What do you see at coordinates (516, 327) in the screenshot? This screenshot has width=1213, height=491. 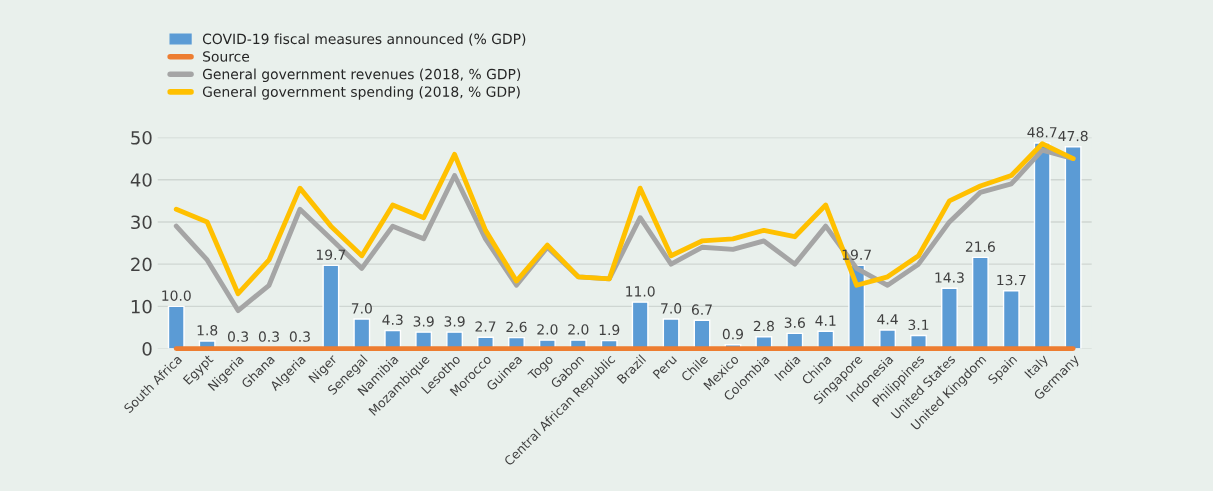 I see `data-label: 2.6` at bounding box center [516, 327].